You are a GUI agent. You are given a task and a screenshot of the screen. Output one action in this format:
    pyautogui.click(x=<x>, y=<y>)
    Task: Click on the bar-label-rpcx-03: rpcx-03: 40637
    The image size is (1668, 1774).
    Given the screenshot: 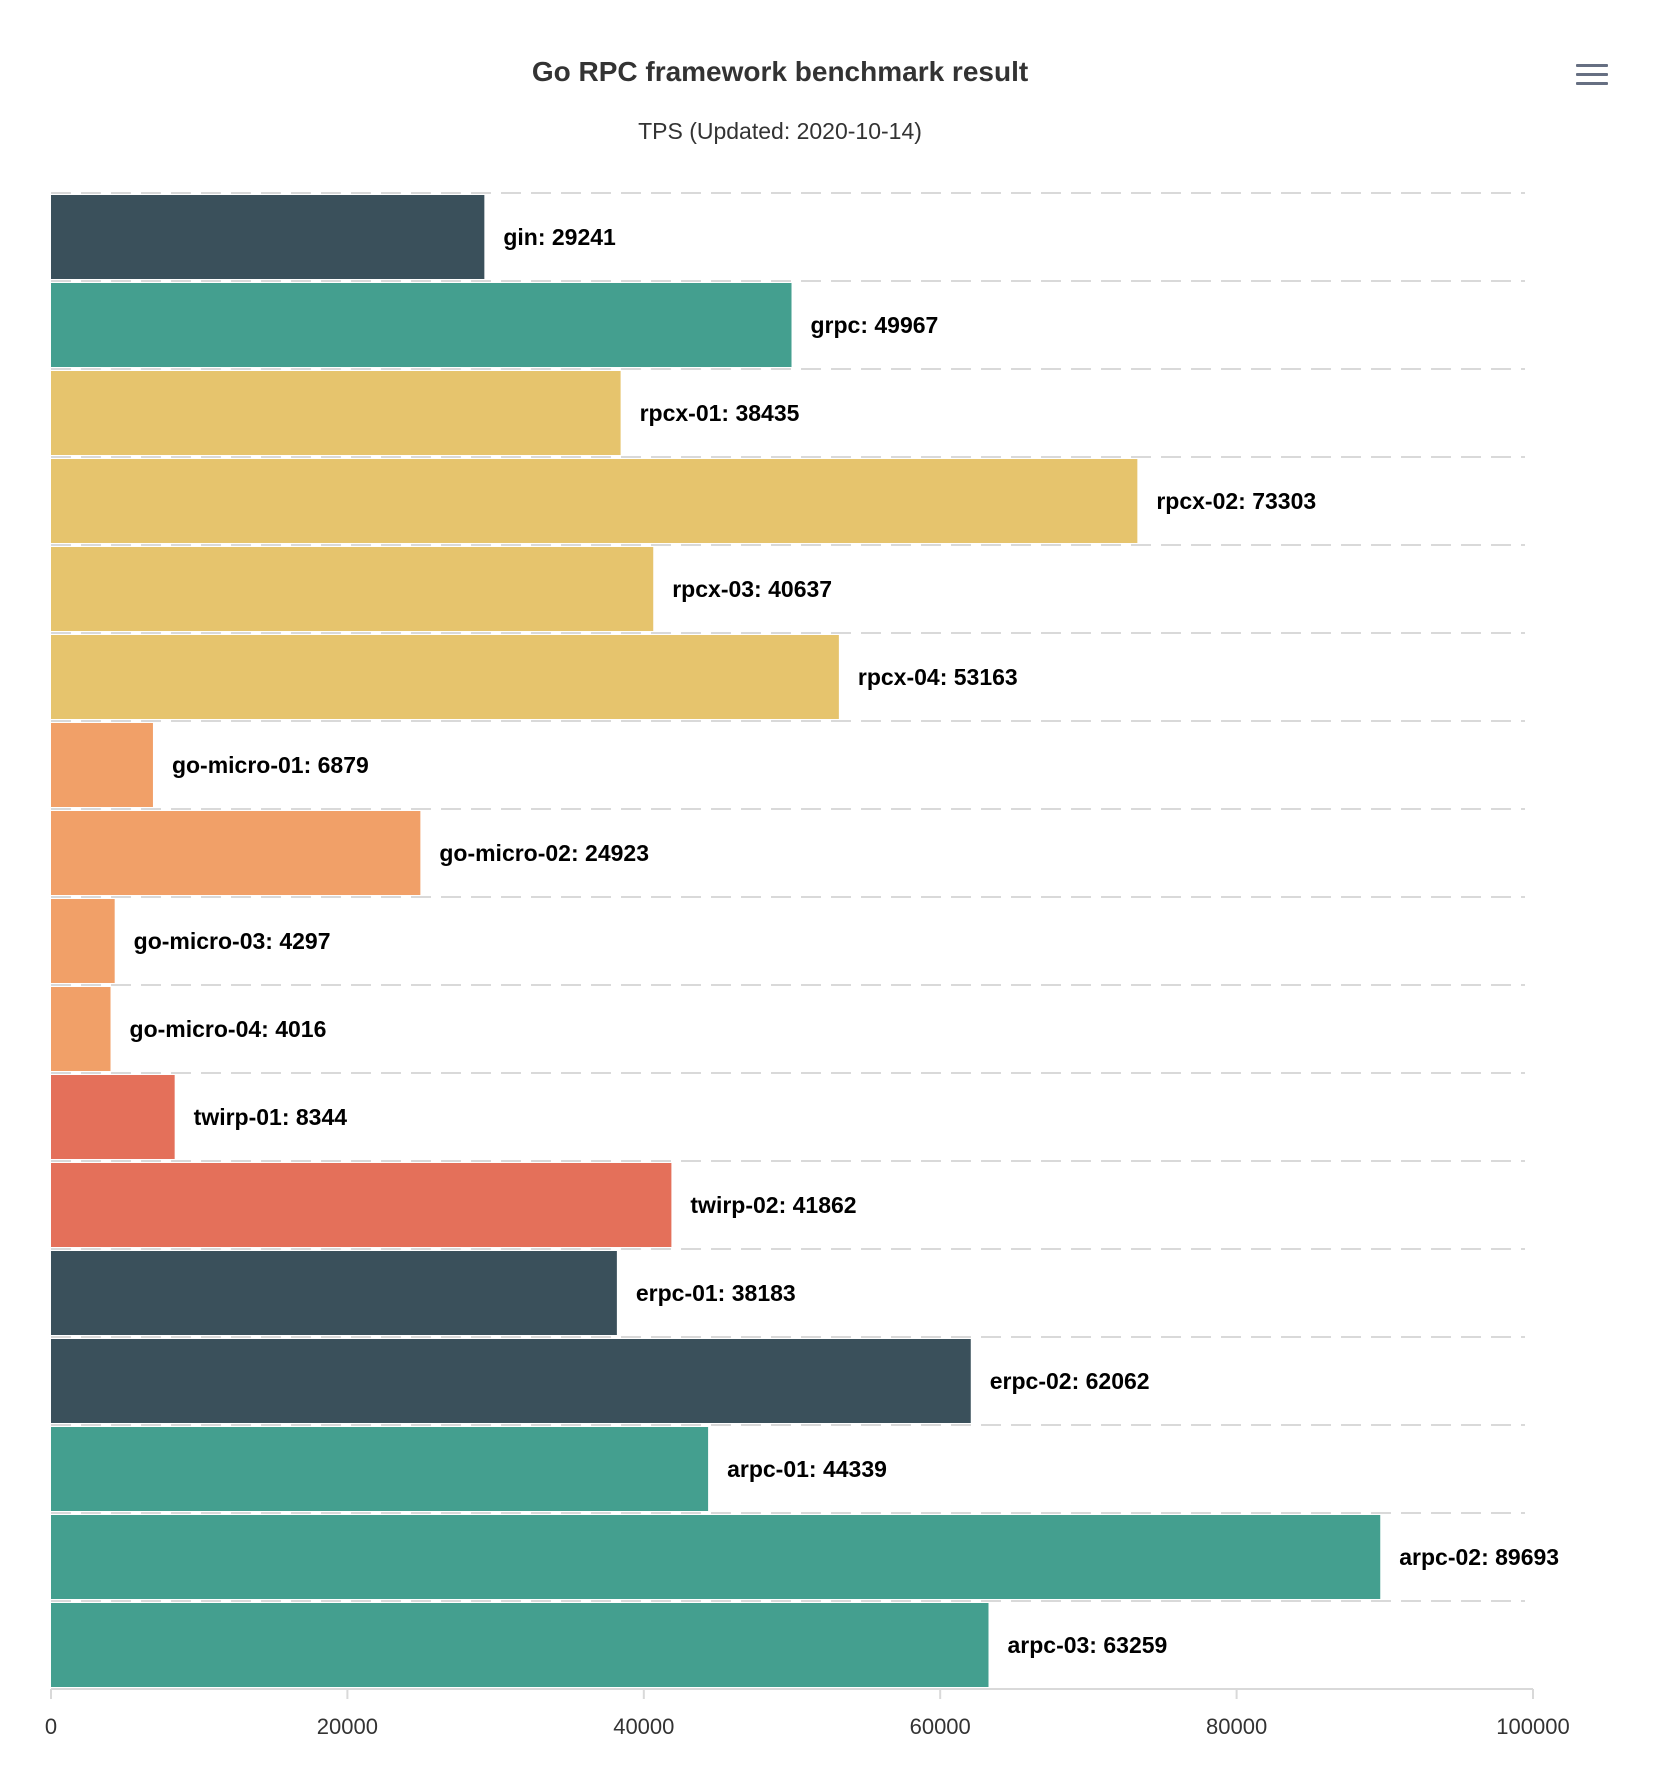 What is the action you would take?
    pyautogui.click(x=752, y=589)
    